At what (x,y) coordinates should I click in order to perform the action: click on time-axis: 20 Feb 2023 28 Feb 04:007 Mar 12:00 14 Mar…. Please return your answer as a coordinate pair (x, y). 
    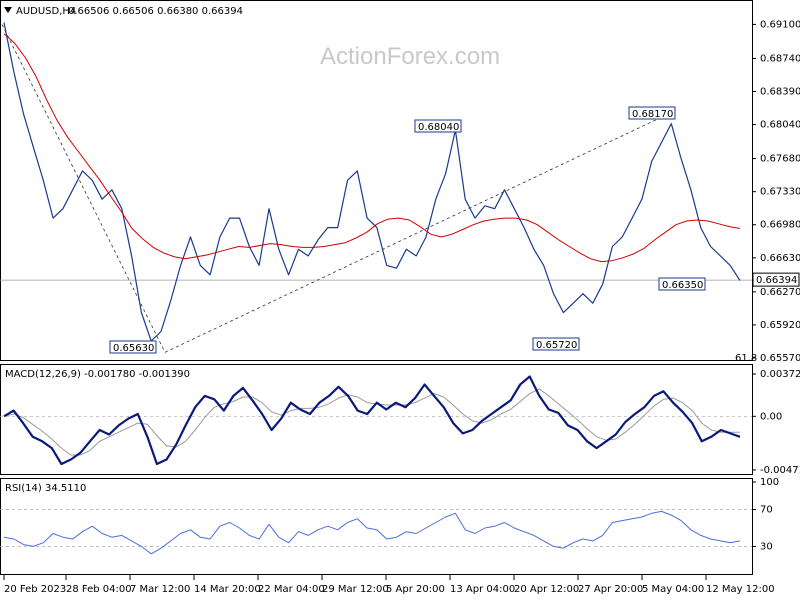
    Looking at the image, I should click on (389, 585).